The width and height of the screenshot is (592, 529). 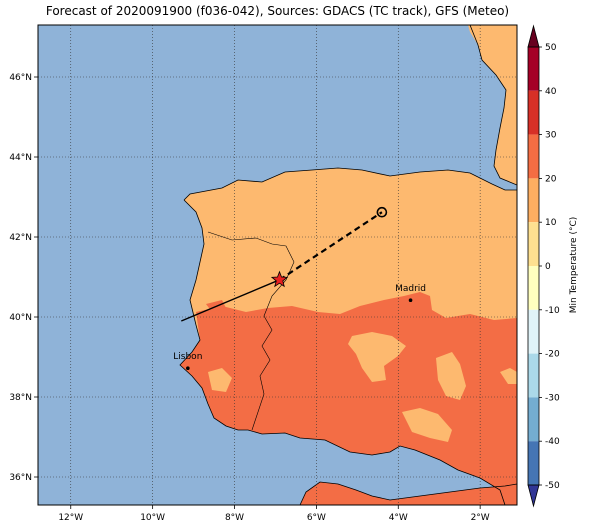 What do you see at coordinates (533, 496) in the screenshot?
I see `colorbar-extend-min` at bounding box center [533, 496].